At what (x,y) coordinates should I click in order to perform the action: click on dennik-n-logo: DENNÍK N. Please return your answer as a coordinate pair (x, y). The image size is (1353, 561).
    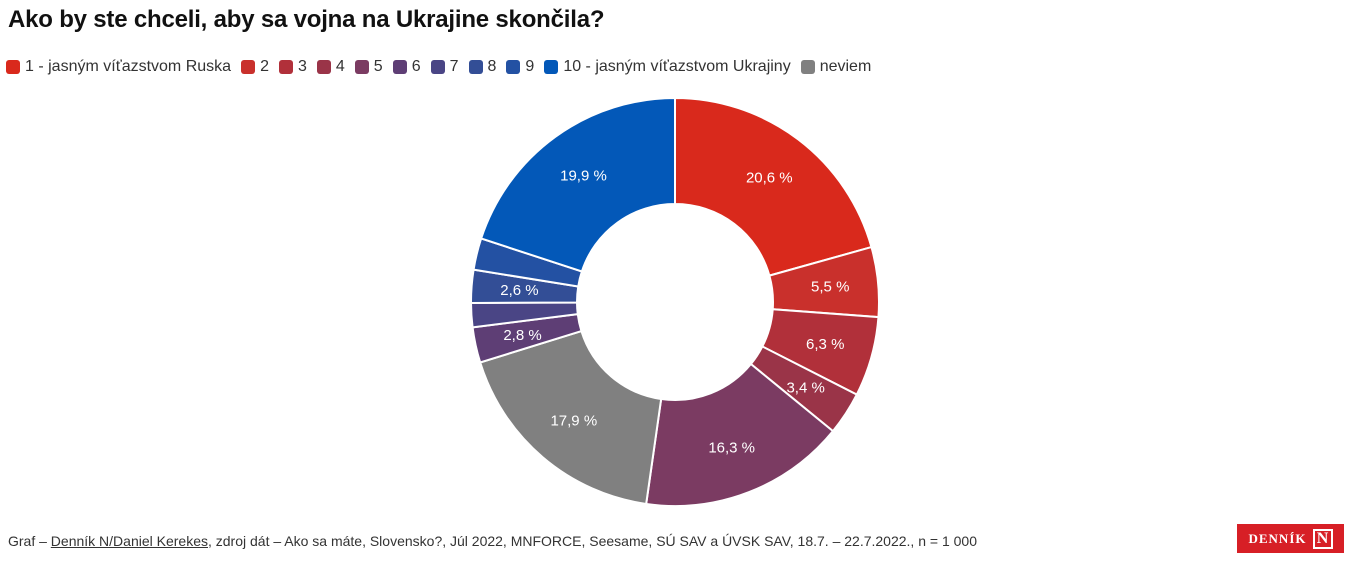
    Looking at the image, I should click on (1290, 538).